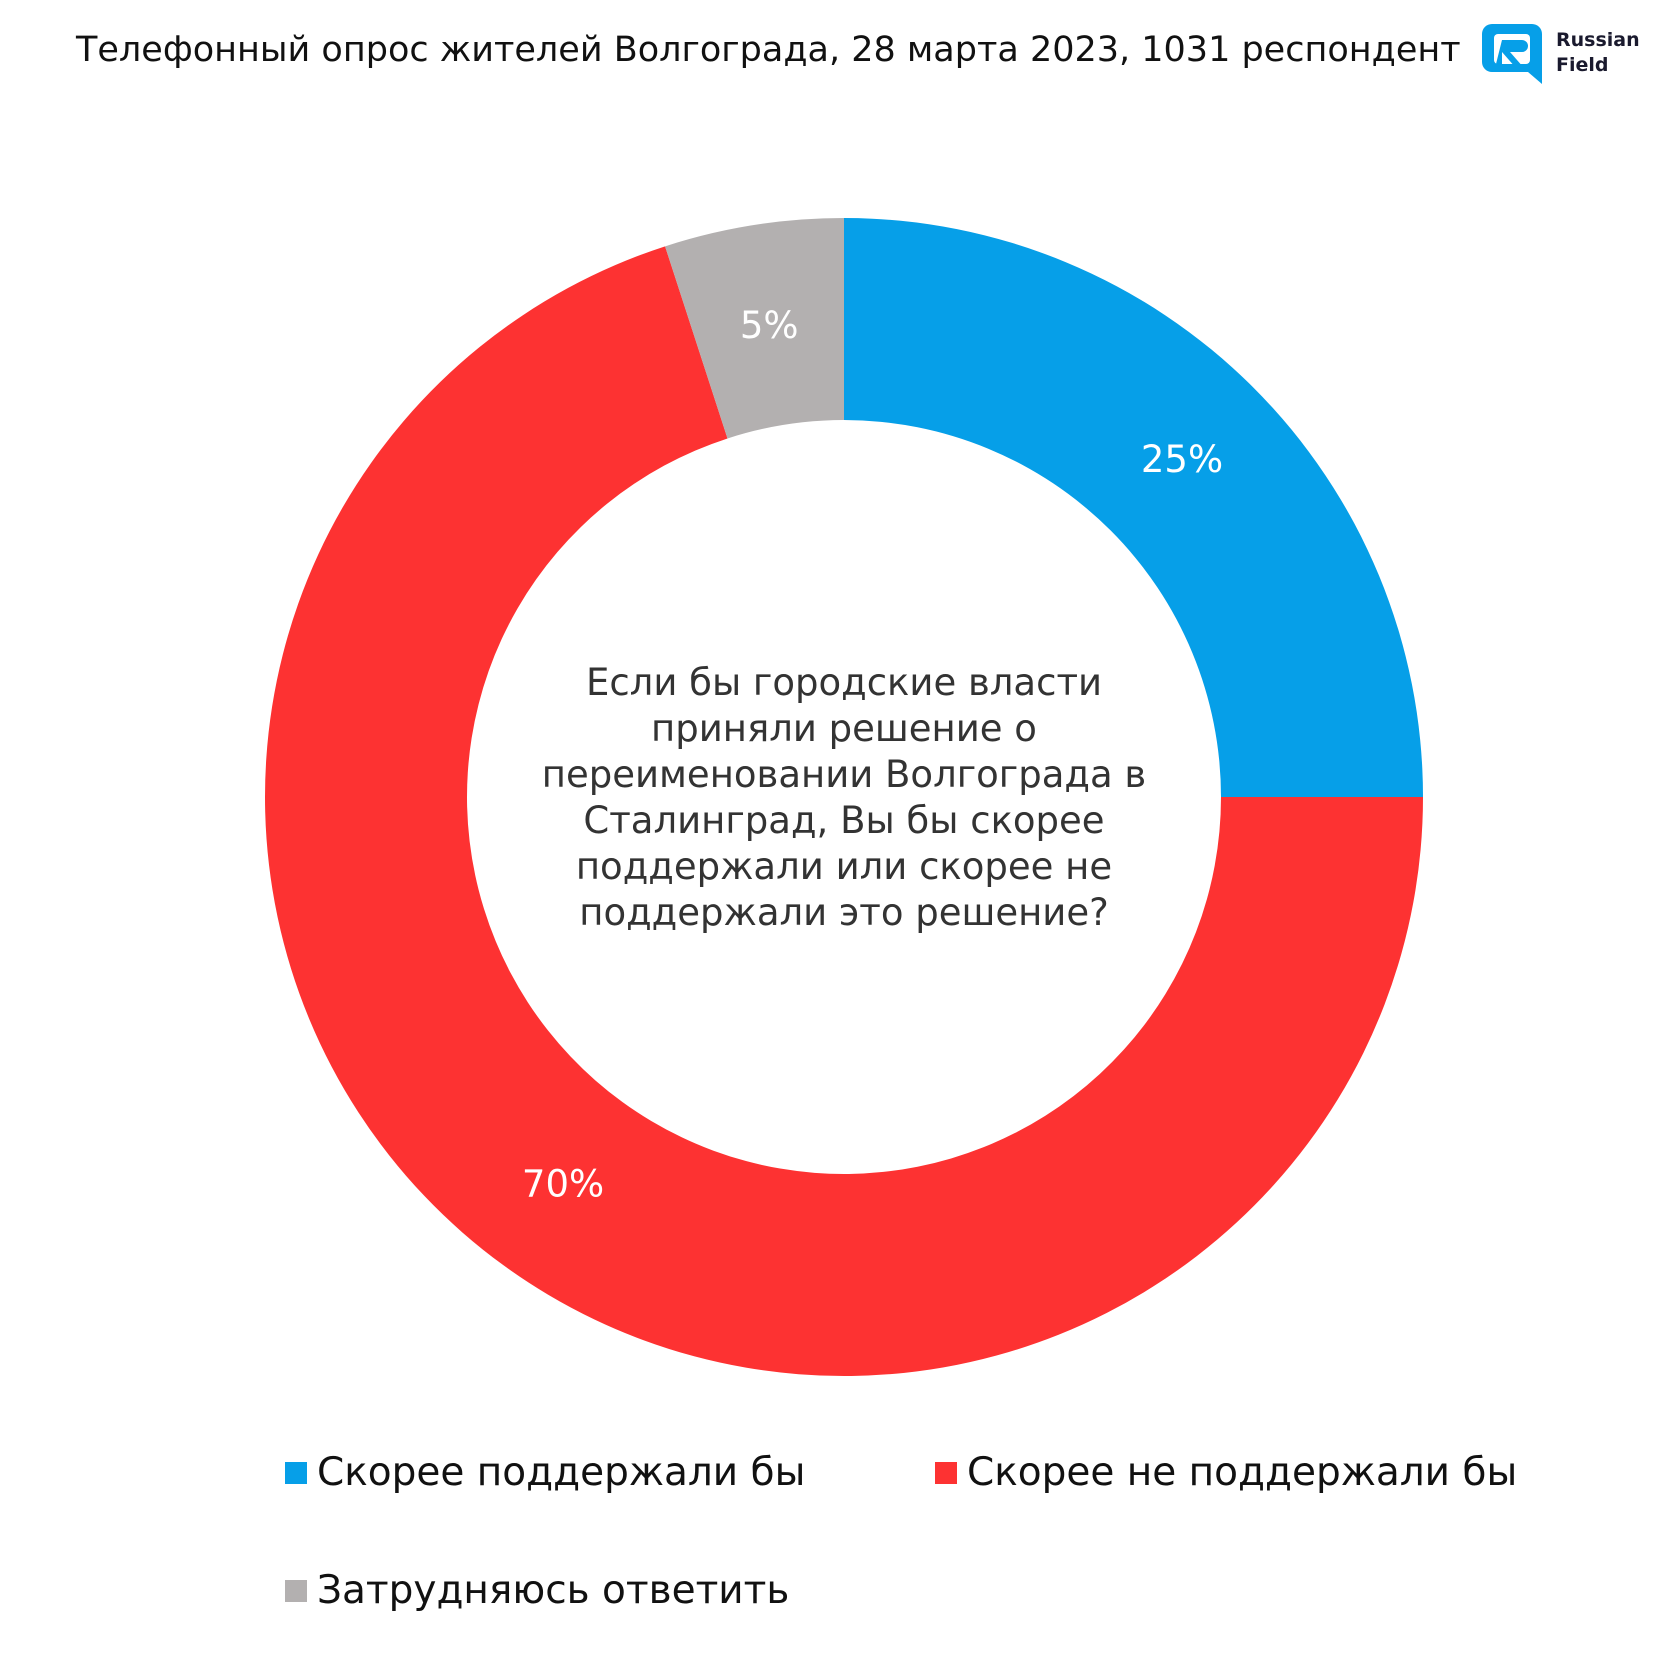 This screenshot has height=1680, width=1680. Describe the element at coordinates (1598, 40) in the screenshot. I see `logo-text-line: Russian` at that location.